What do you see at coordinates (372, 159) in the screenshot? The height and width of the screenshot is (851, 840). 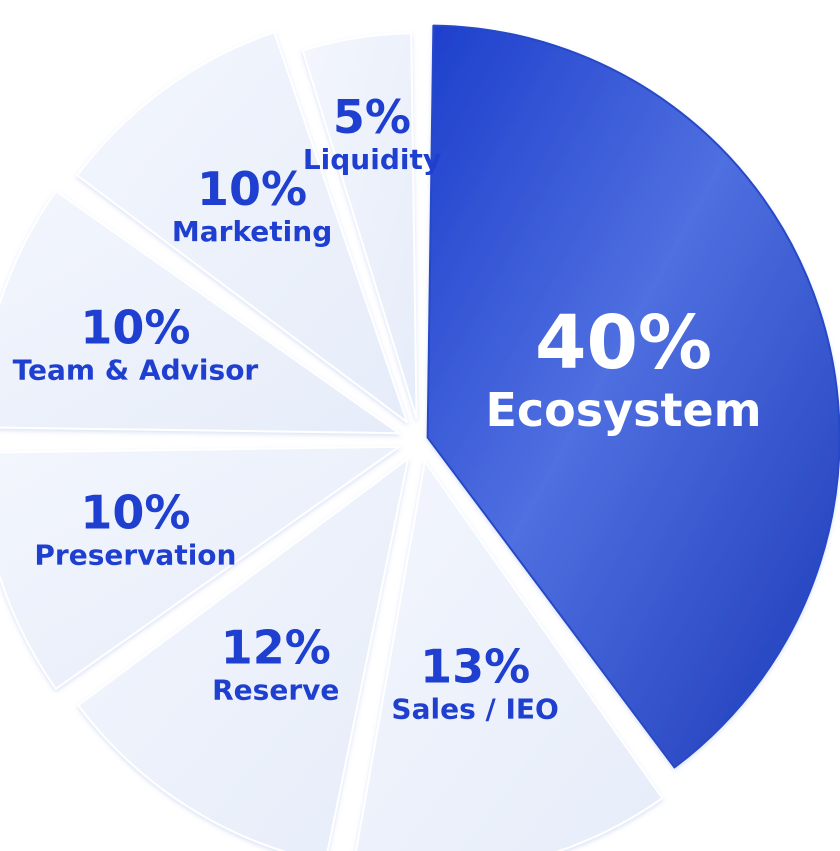 I see `slice-category-label: Liquidity` at bounding box center [372, 159].